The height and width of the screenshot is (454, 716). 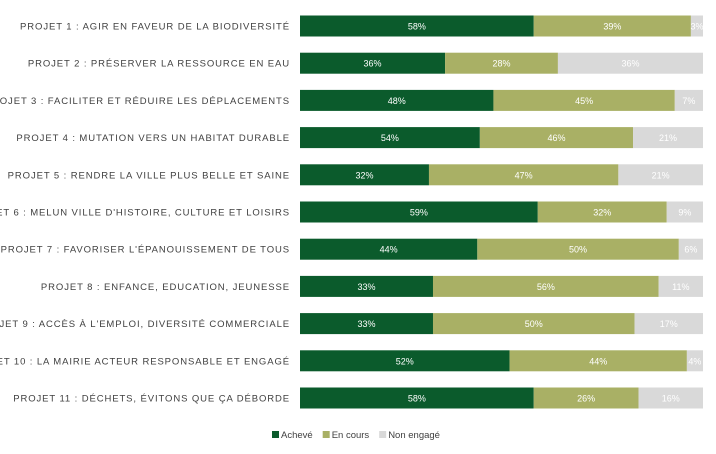 I want to click on category-label: PROJET 2 : PRÉSERVER LA RESSOURCE EN EAU, so click(x=159, y=64).